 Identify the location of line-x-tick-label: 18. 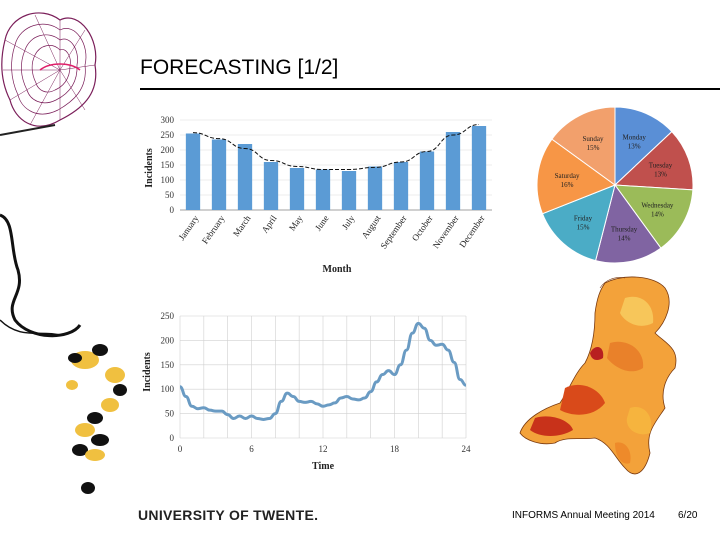
(395, 449).